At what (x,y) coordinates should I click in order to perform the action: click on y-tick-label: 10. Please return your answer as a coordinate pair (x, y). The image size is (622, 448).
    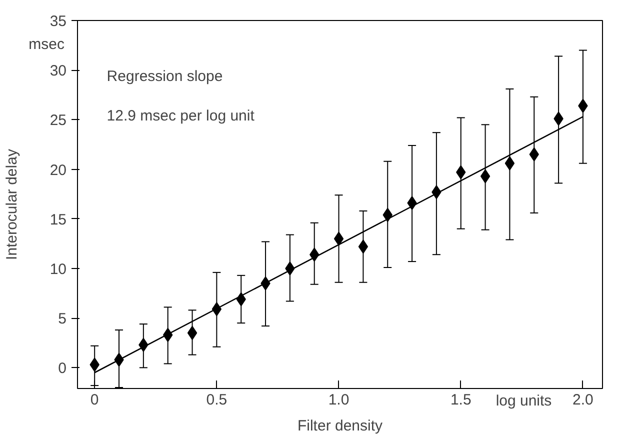
    Looking at the image, I should click on (58, 269).